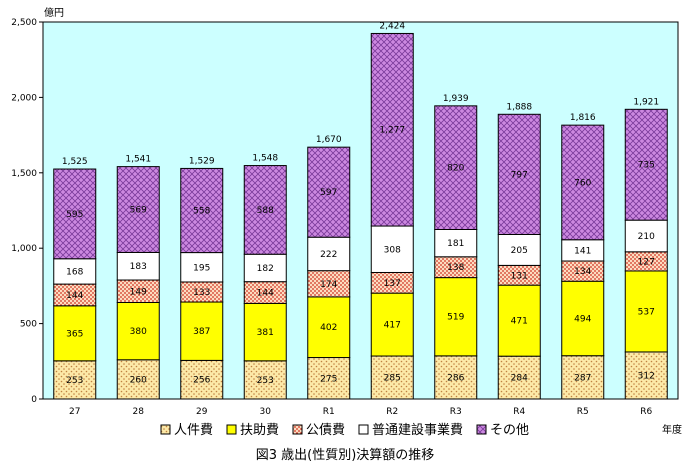 This screenshot has width=690, height=471. Describe the element at coordinates (646, 412) in the screenshot. I see `x-tick-label: R6` at that location.